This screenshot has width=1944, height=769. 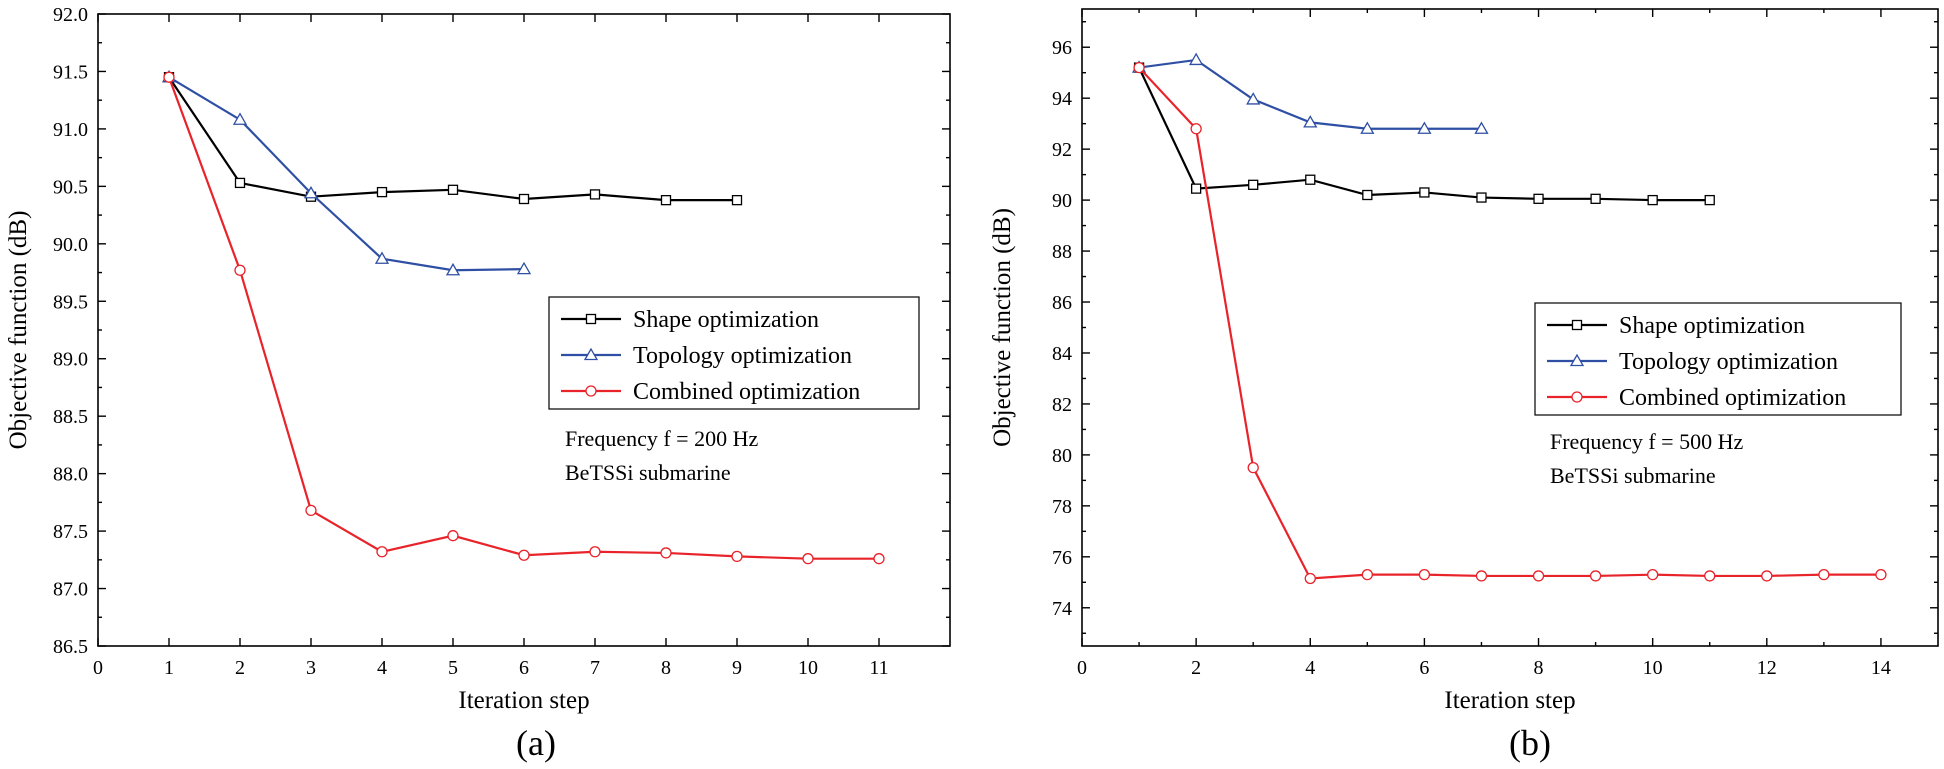 What do you see at coordinates (70, 15) in the screenshot?
I see `y-tick-label: 92.0` at bounding box center [70, 15].